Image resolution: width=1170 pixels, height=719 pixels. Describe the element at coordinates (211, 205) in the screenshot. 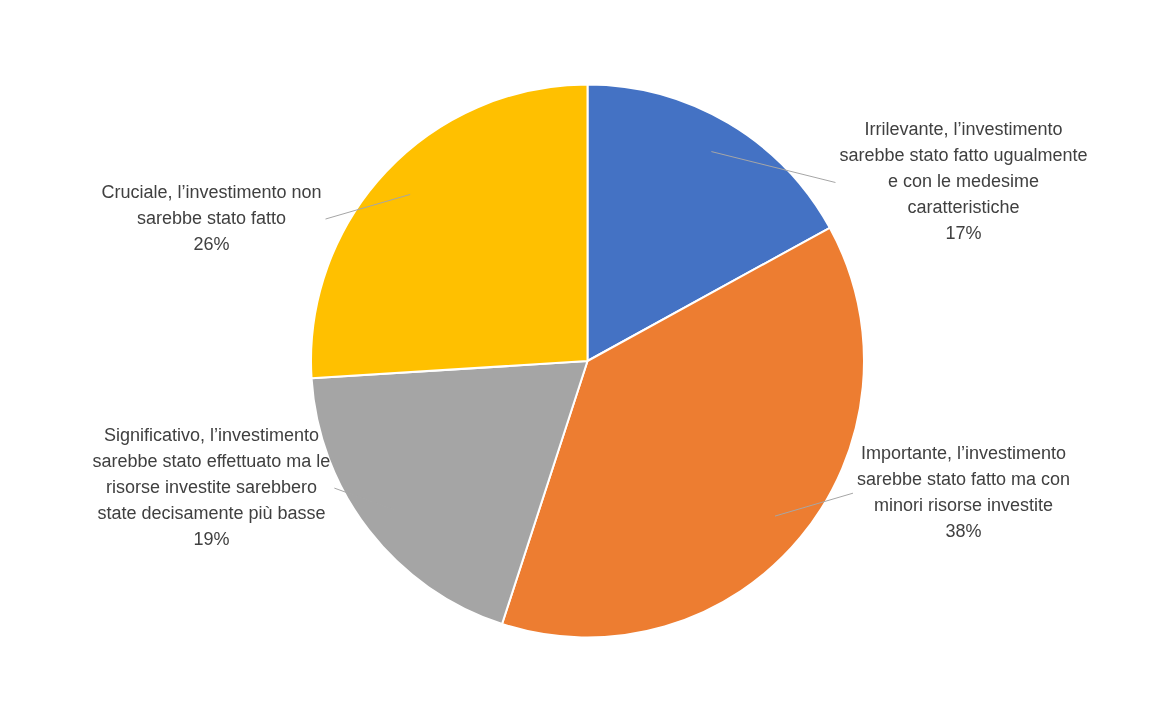

I see `slice-label: Cruciale, l’investimento non sarebbe stato fatto` at that location.